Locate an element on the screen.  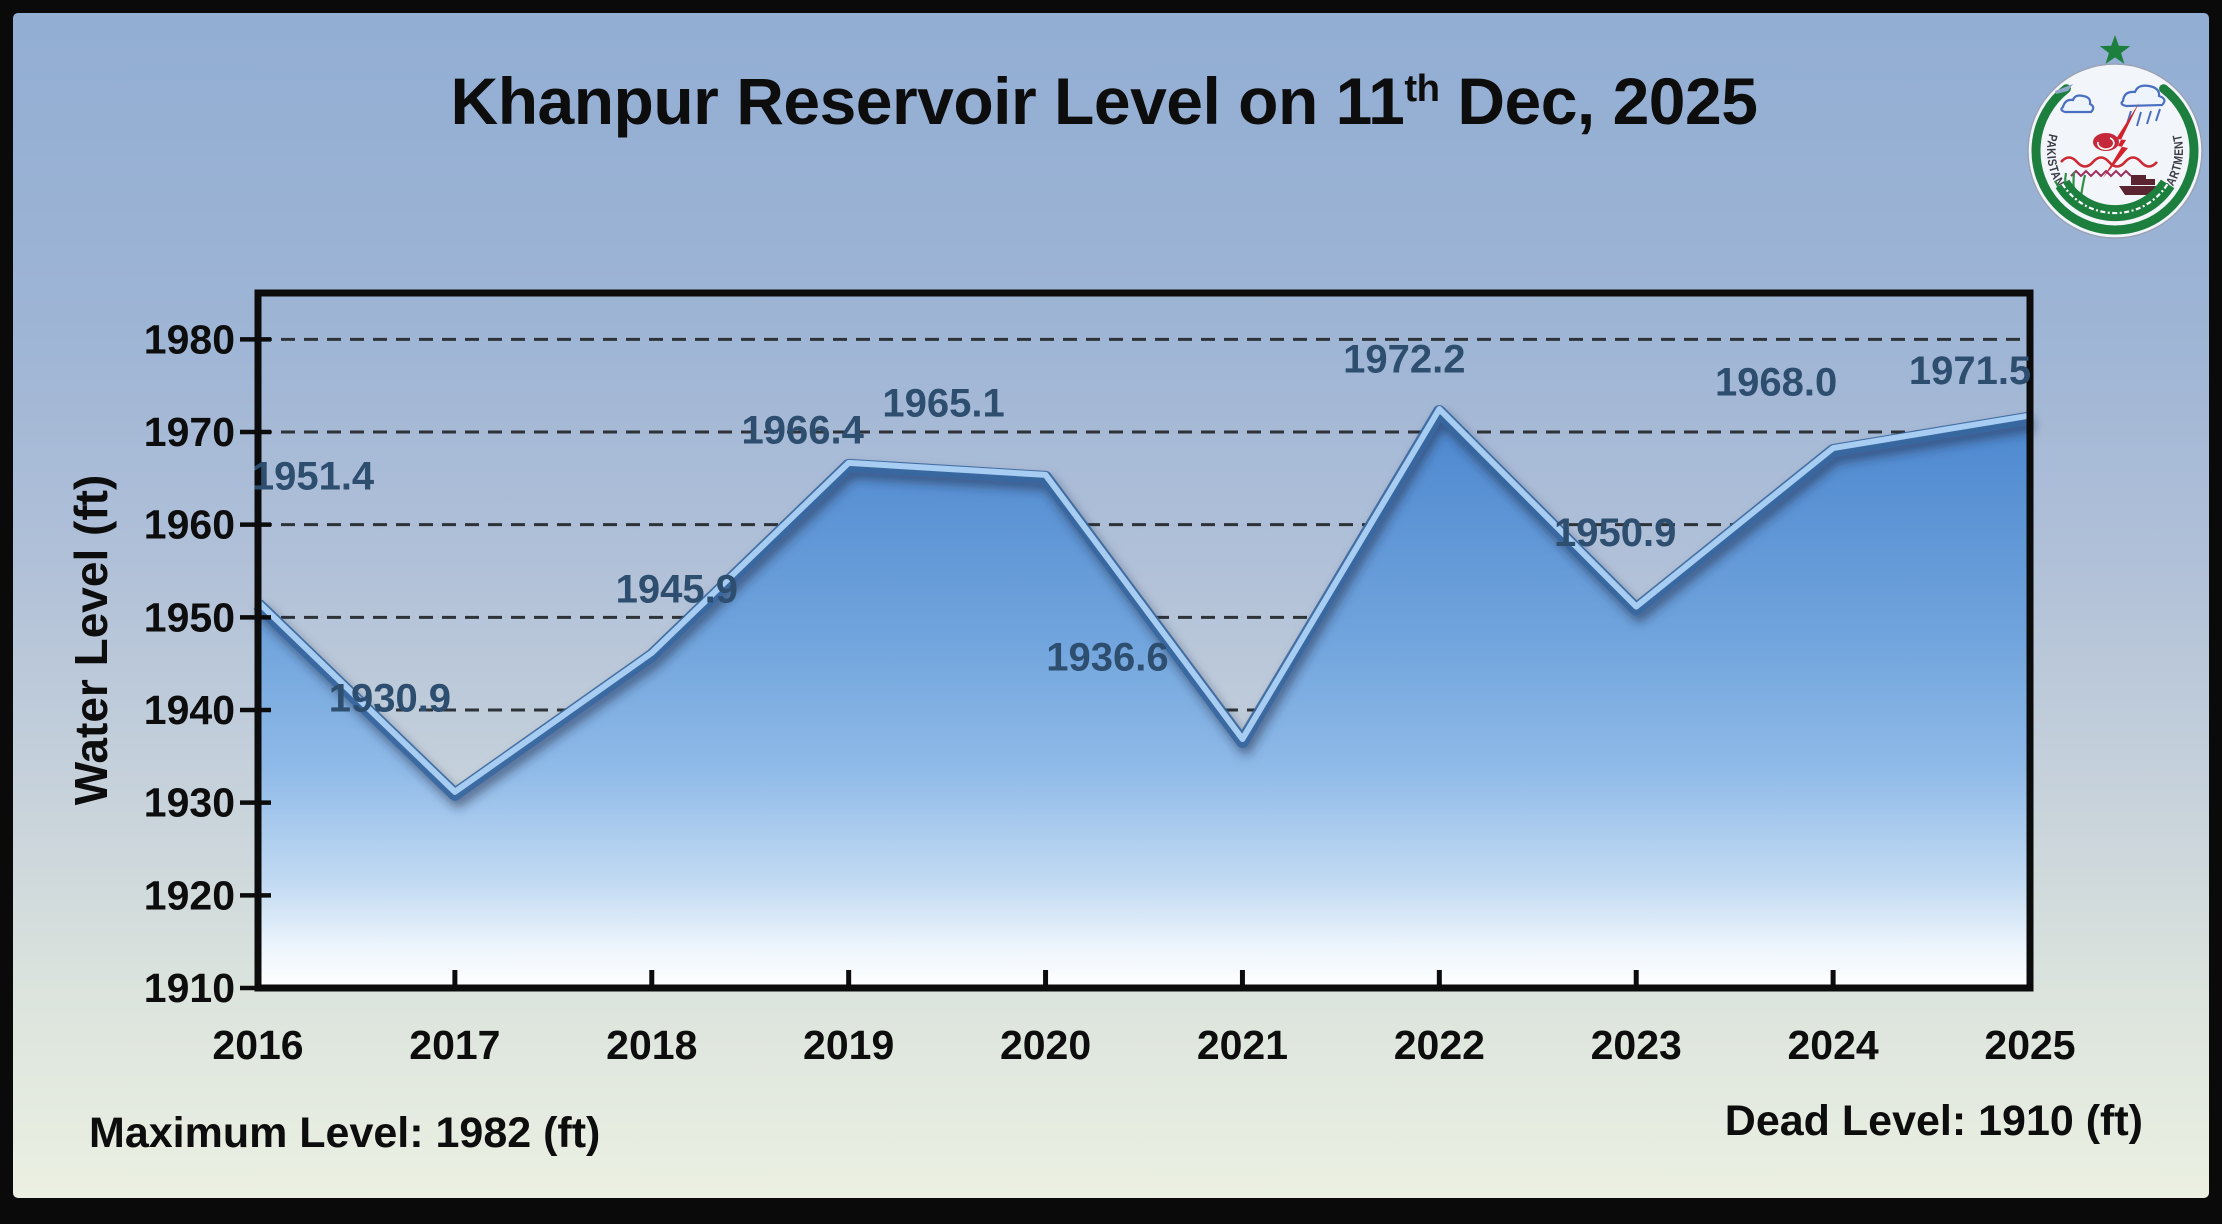
y-tick-label-1960: 1960 is located at coordinates (189, 525).